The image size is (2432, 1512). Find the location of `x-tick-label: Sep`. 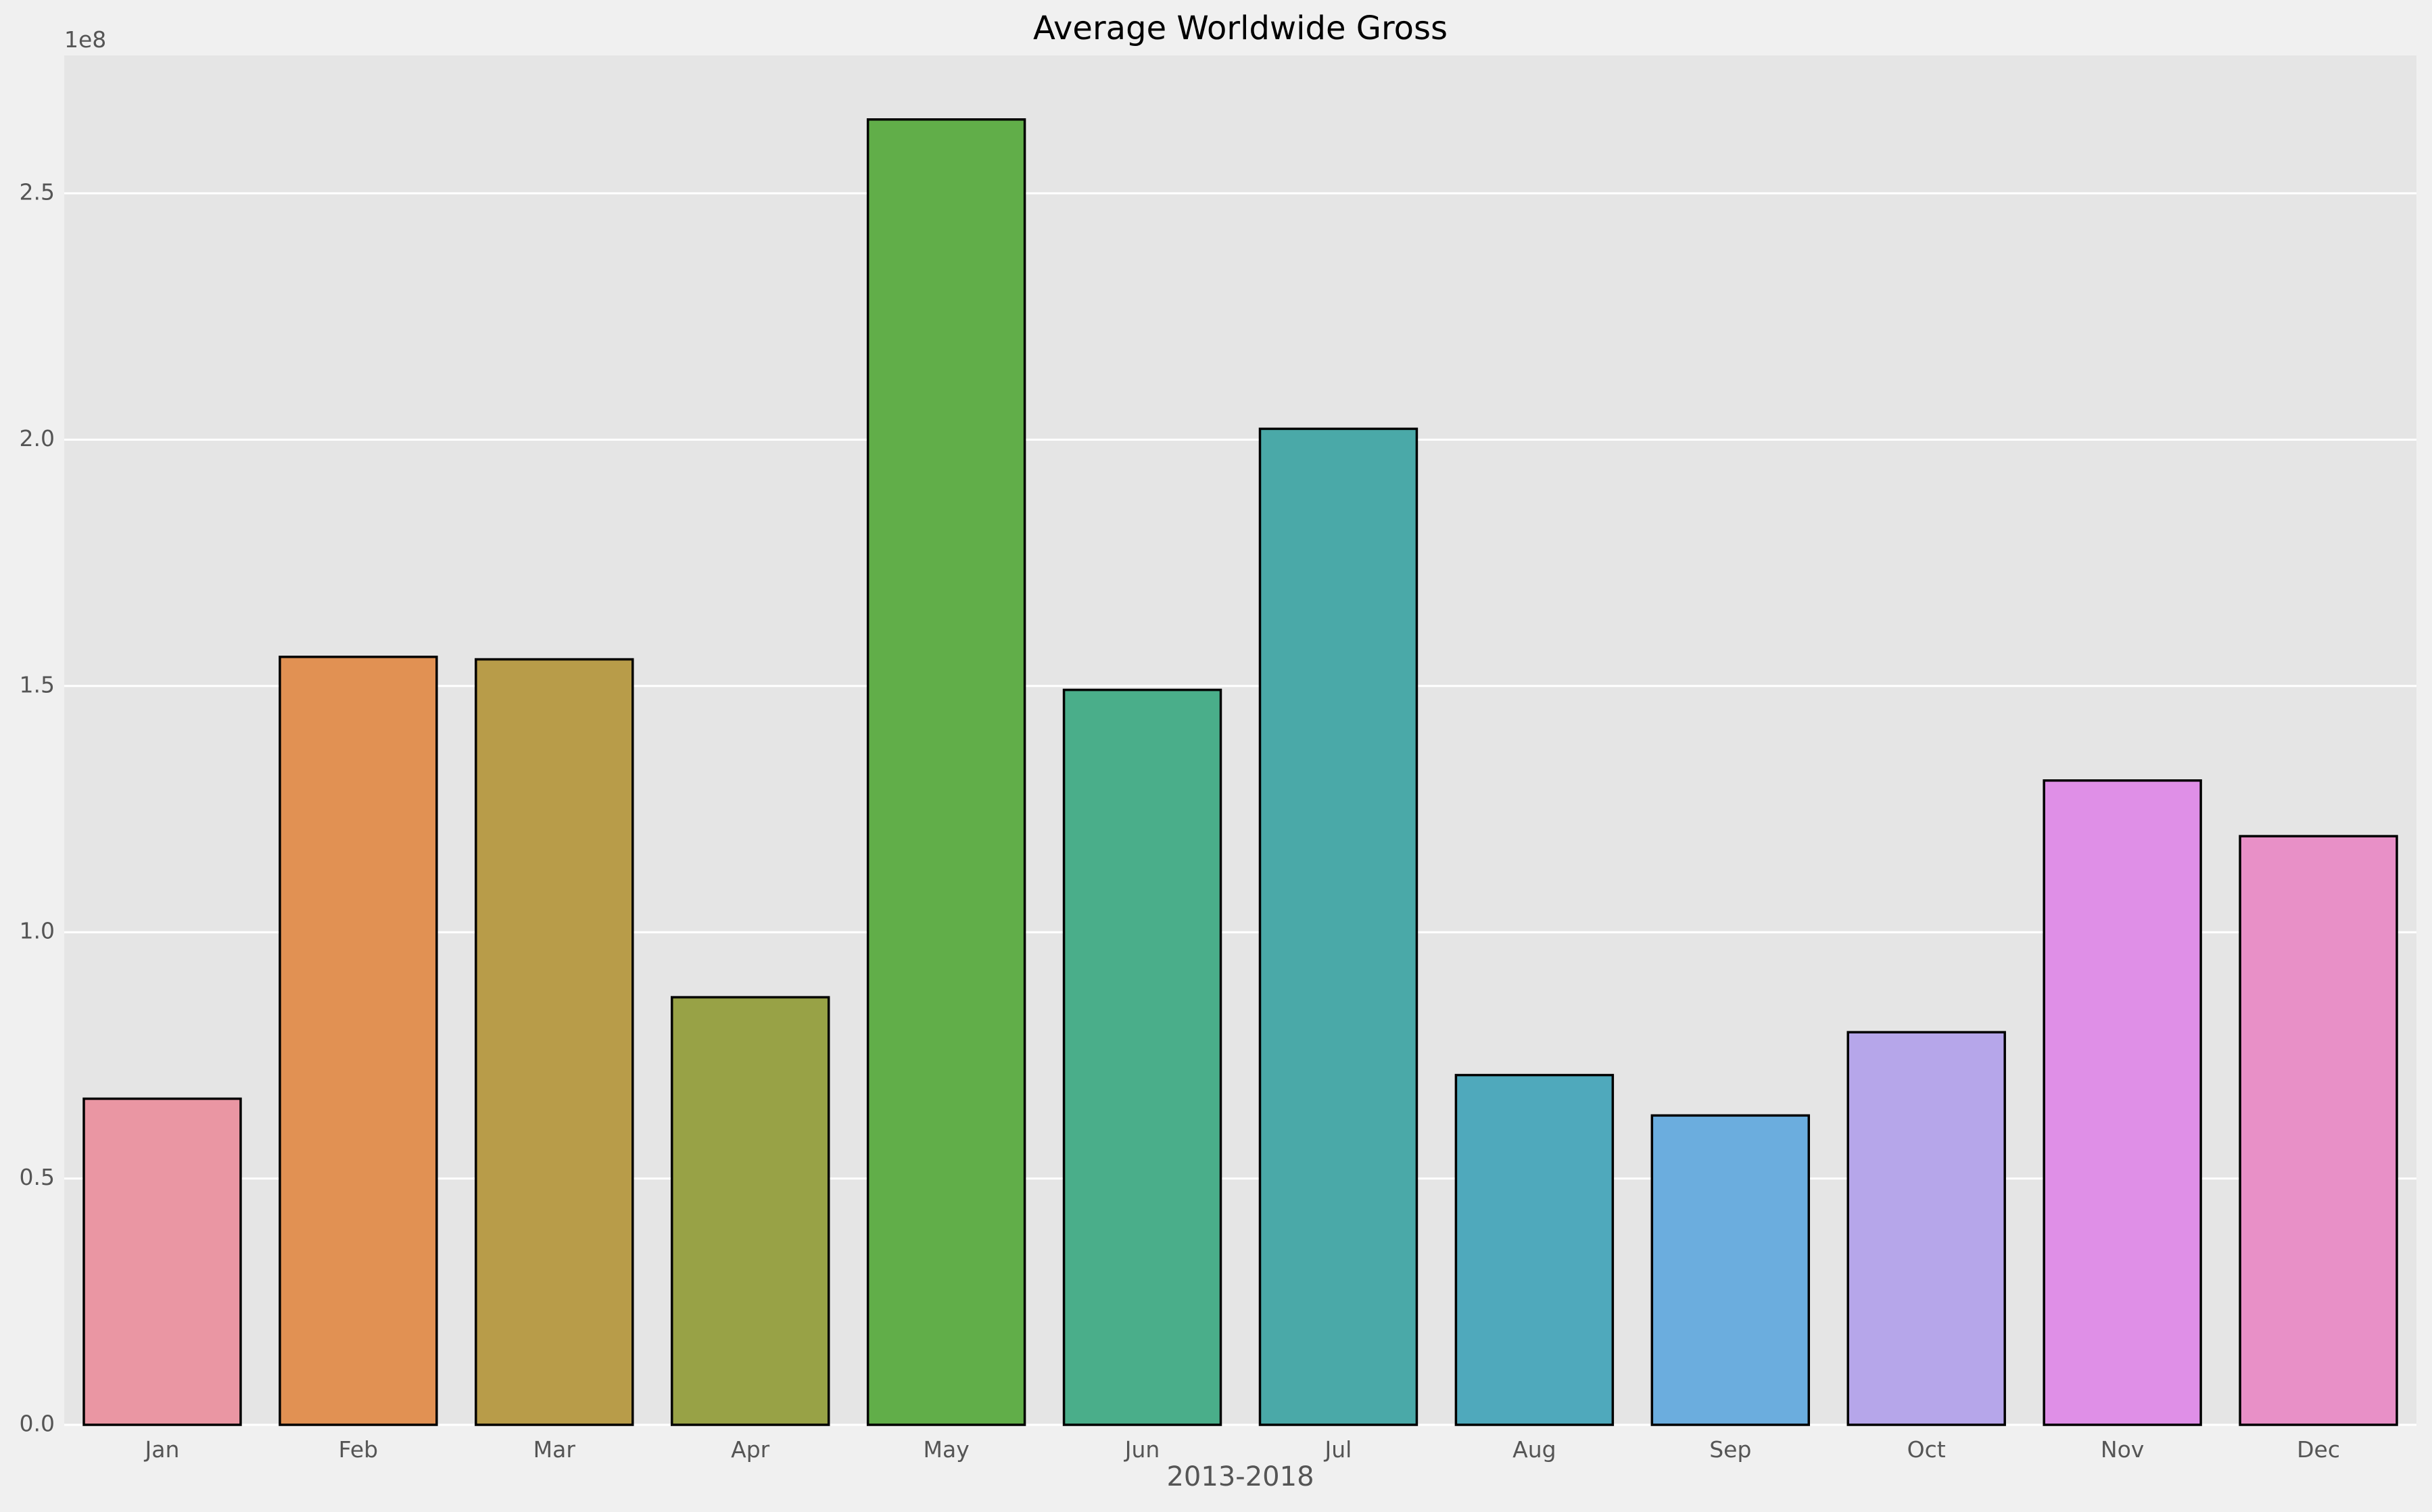

x-tick-label: Sep is located at coordinates (1730, 1449).